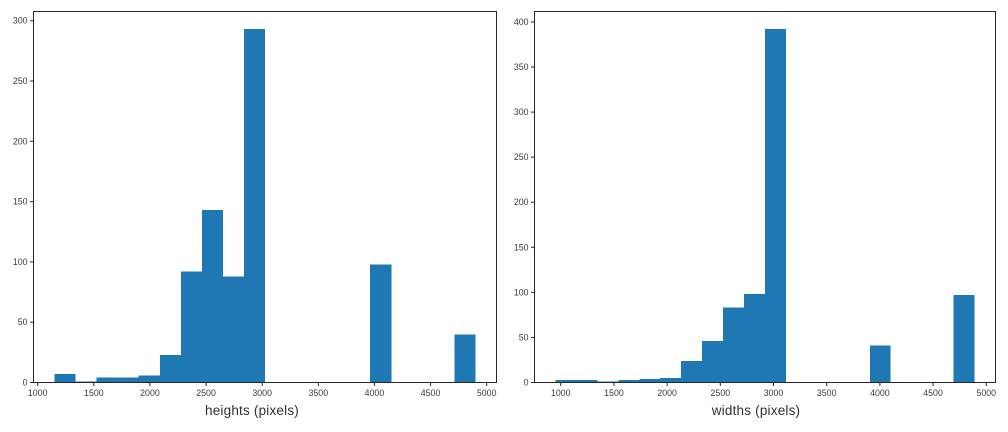 The height and width of the screenshot is (432, 1008). I want to click on y-tick-label: 350, so click(521, 67).